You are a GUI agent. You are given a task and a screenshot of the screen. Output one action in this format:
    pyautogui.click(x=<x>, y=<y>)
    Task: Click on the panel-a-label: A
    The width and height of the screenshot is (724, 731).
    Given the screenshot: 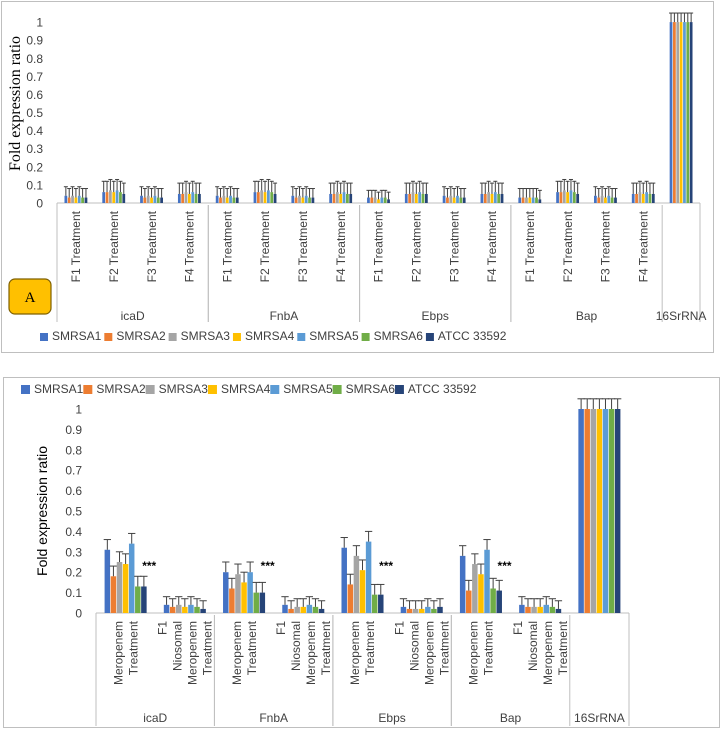 What is the action you would take?
    pyautogui.click(x=30, y=298)
    